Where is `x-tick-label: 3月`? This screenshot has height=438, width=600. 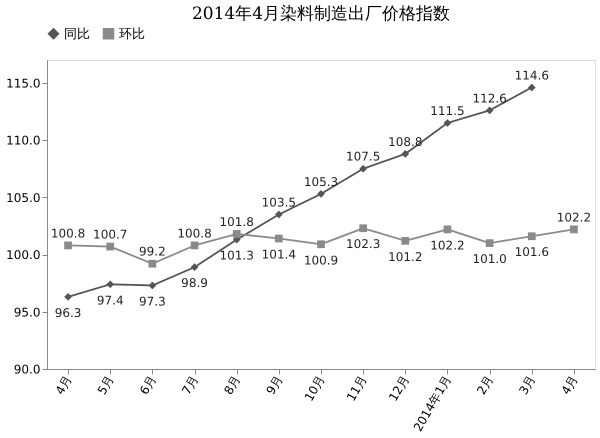 x-tick-label: 3月 is located at coordinates (527, 385).